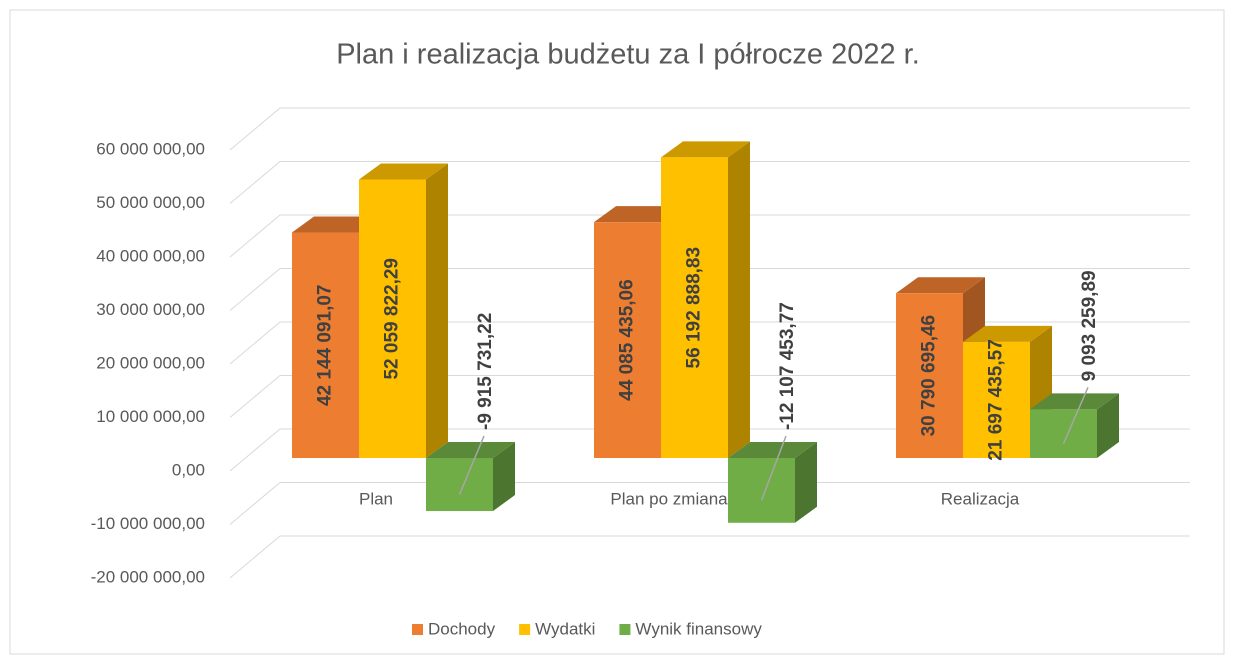  Describe the element at coordinates (150, 202) in the screenshot. I see `y-tick-label: 50 000 000,00` at that location.